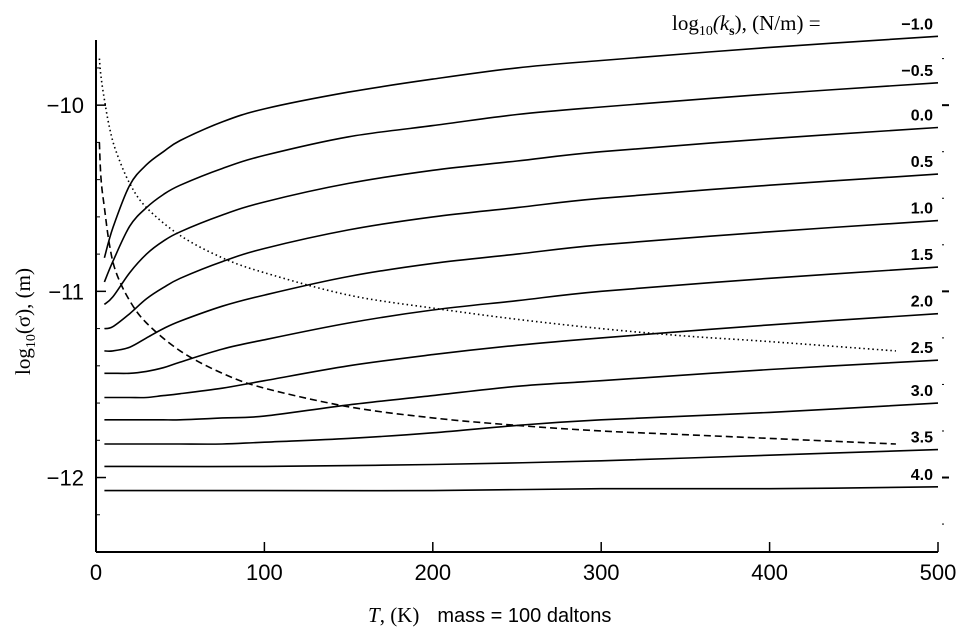 Image resolution: width=962 pixels, height=633 pixels. What do you see at coordinates (65, 105) in the screenshot?
I see `y-tick-label: −10` at bounding box center [65, 105].